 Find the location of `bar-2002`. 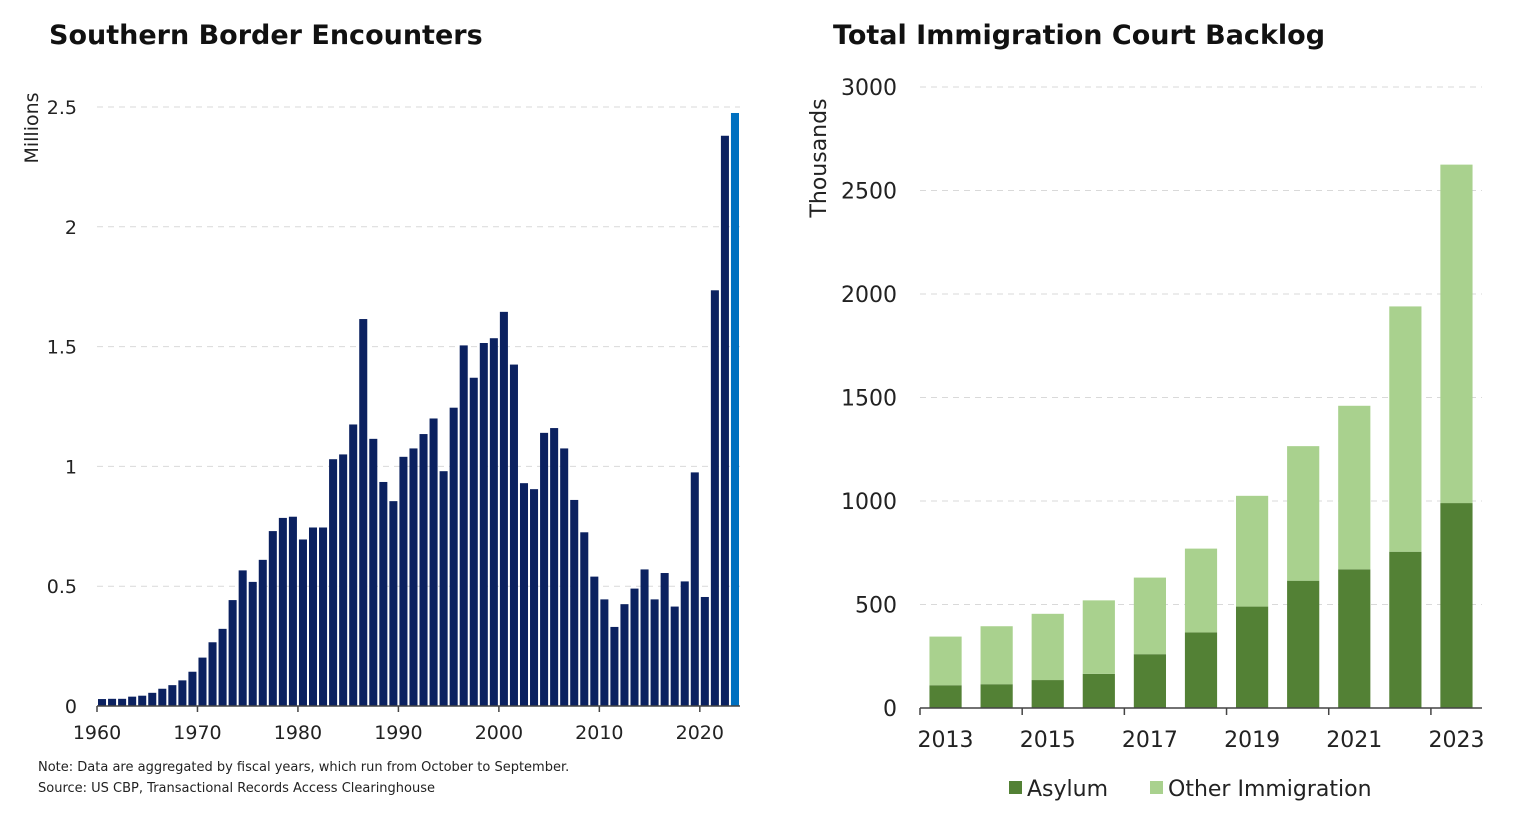

bar-2002 is located at coordinates (524, 594).